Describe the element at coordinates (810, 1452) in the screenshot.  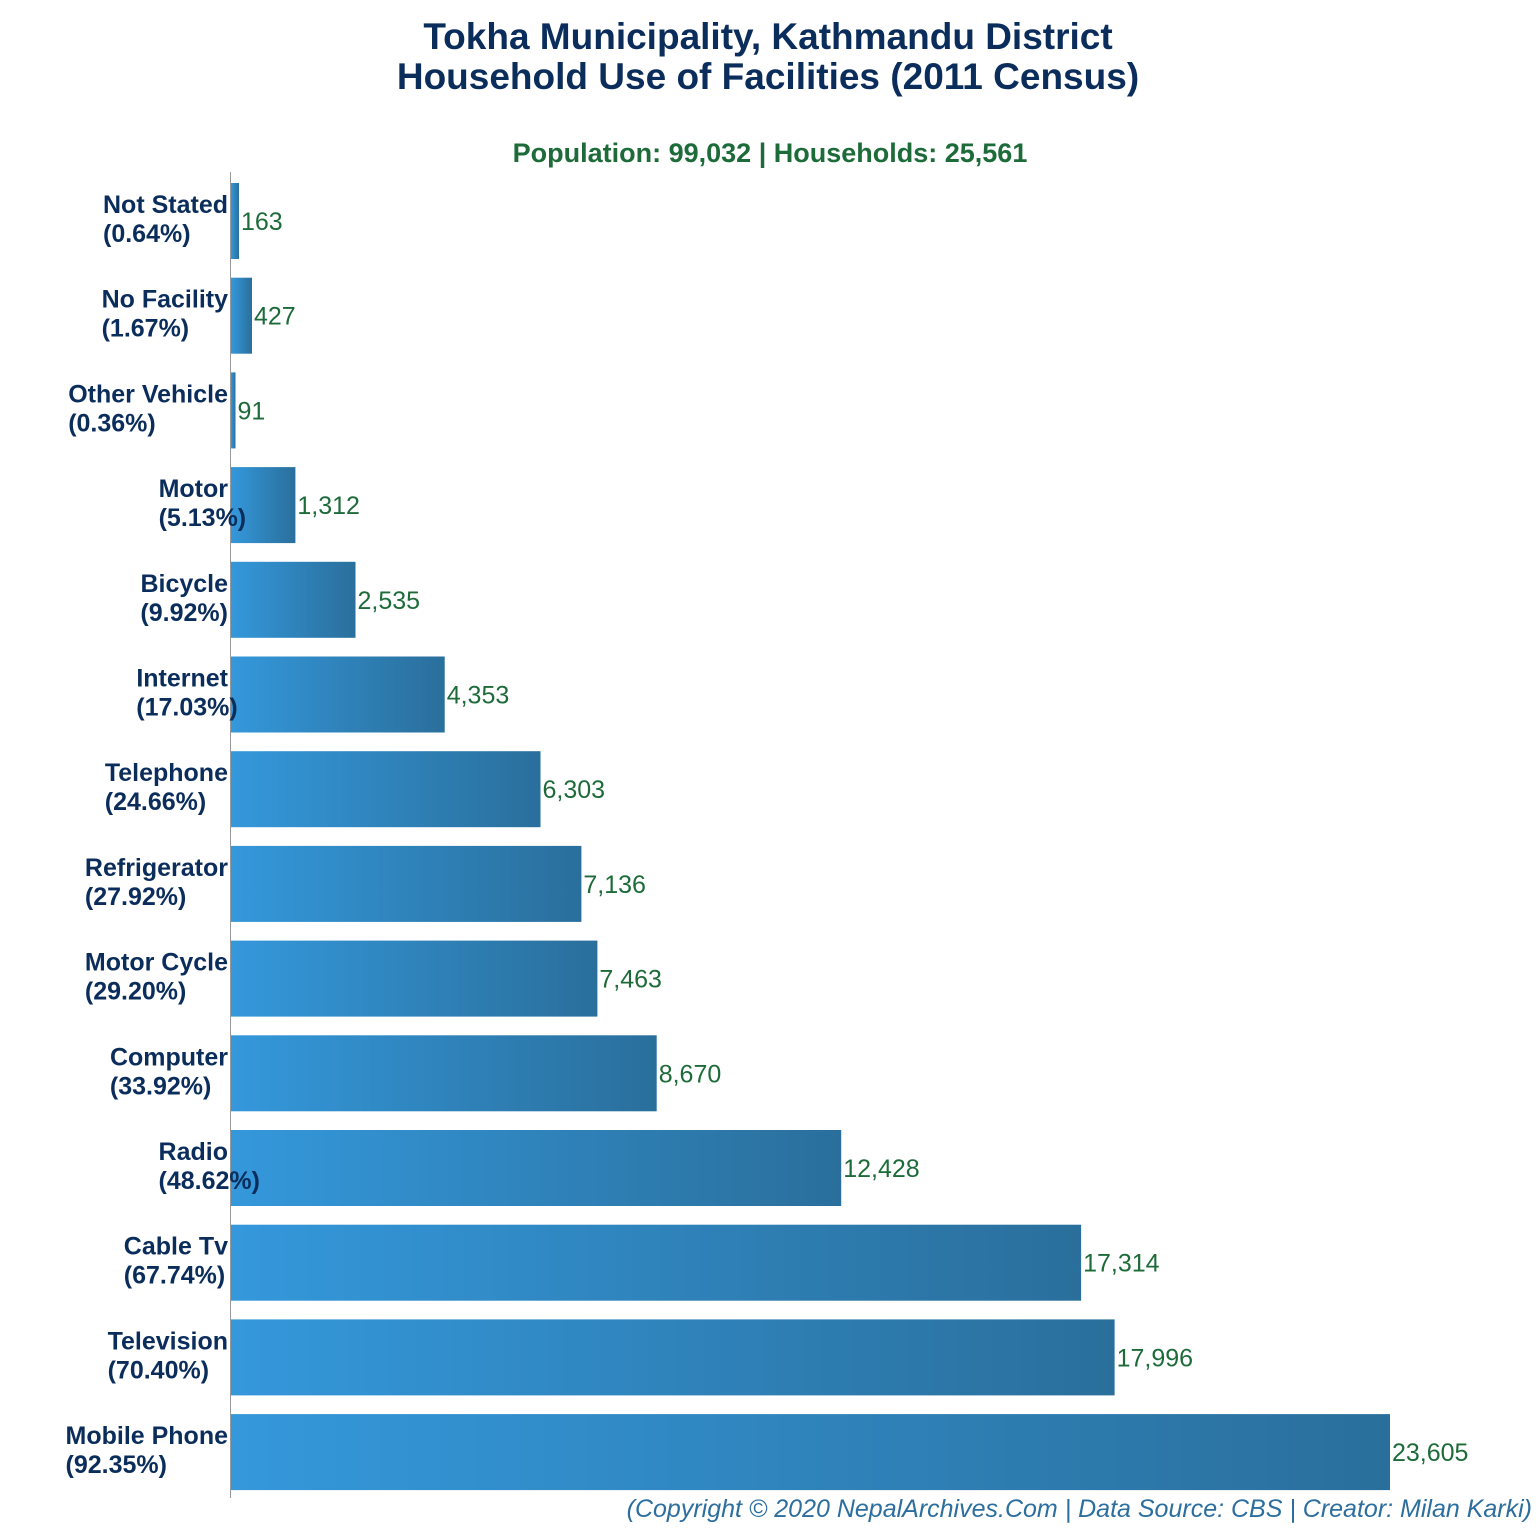
I see `bar-mobile-phone` at that location.